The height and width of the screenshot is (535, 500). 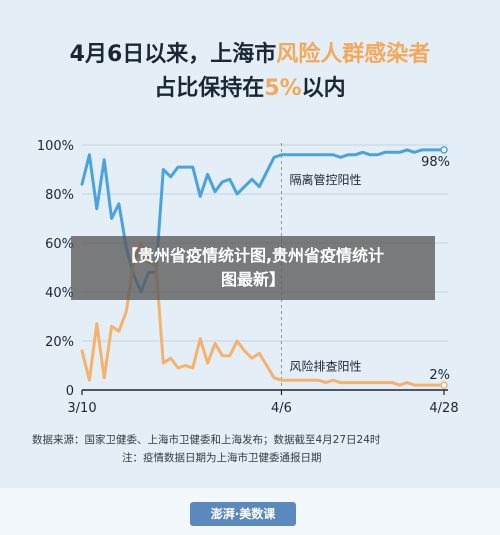 I want to click on y-tick-label: 20%, so click(x=59, y=342).